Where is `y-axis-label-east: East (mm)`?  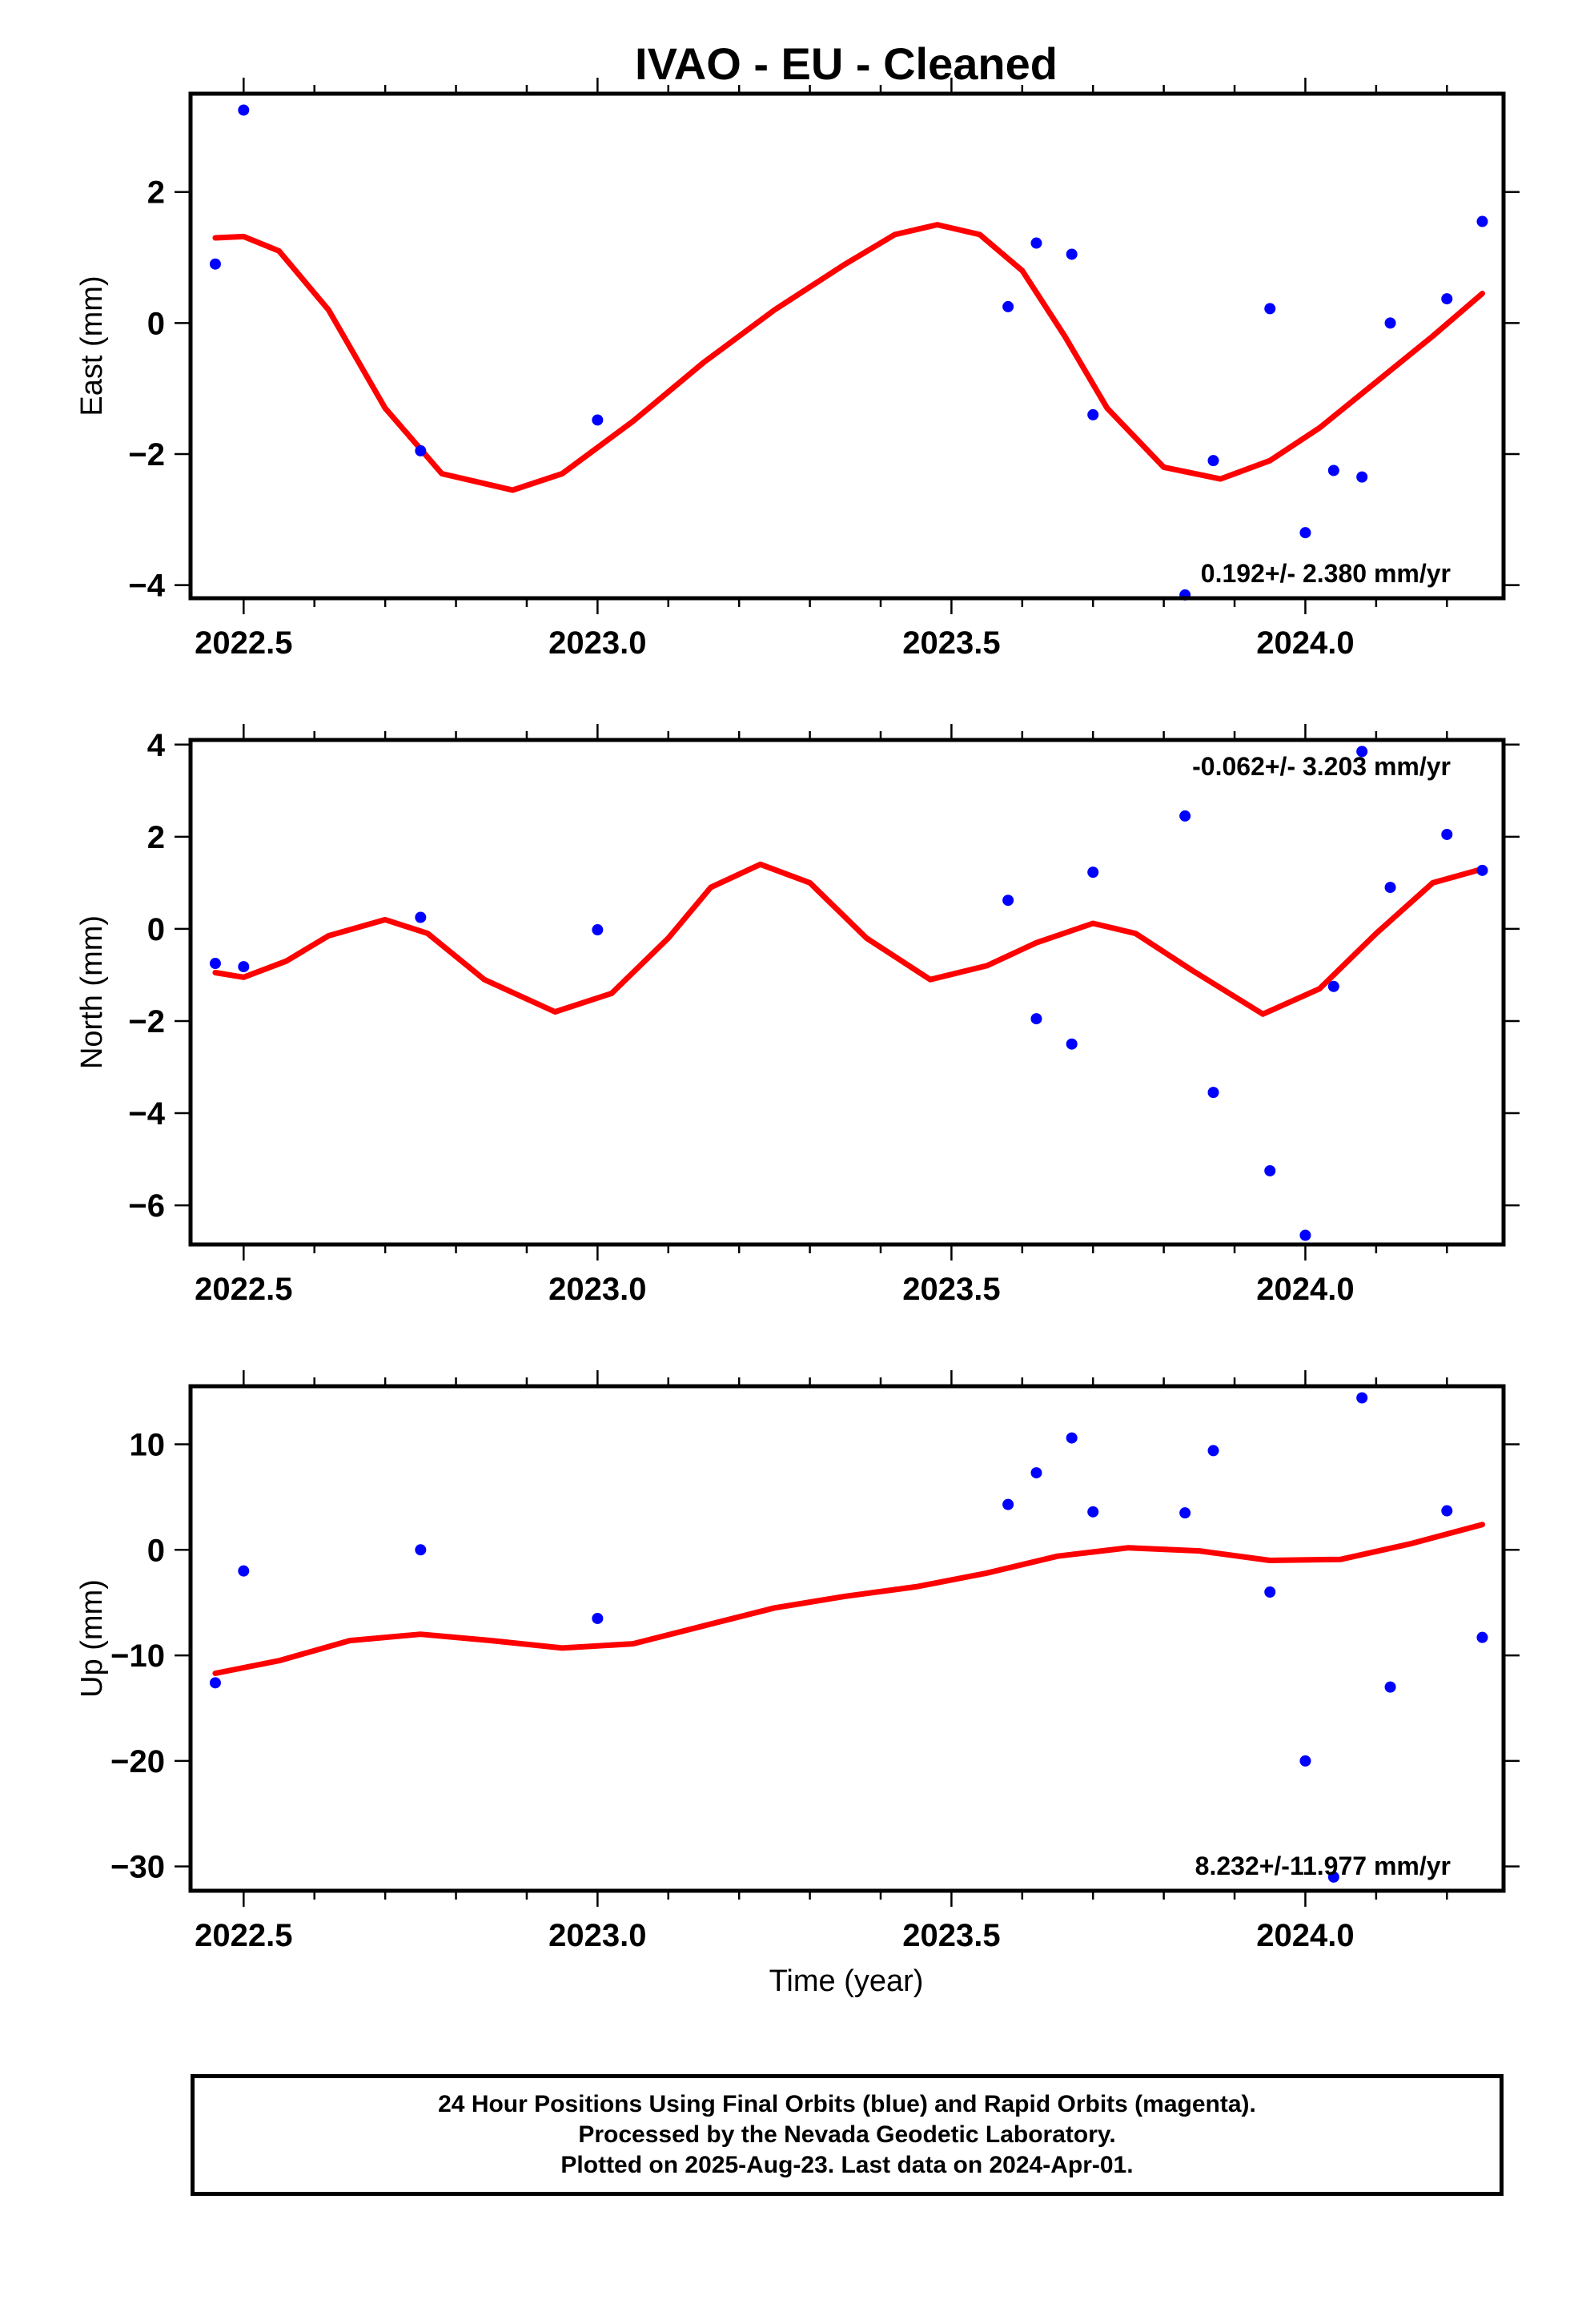
y-axis-label-east: East (mm) is located at coordinates (92, 345).